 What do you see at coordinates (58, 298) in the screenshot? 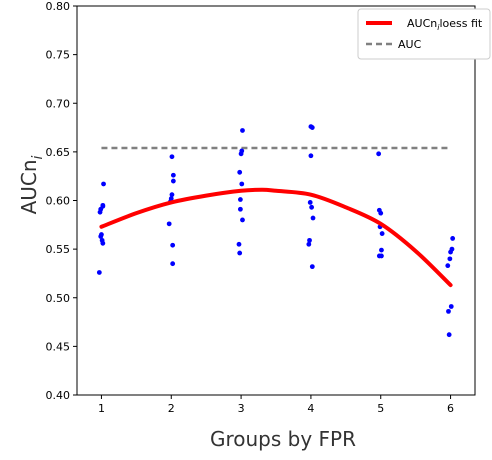
I see `y-tick-label: 0.50` at bounding box center [58, 298].